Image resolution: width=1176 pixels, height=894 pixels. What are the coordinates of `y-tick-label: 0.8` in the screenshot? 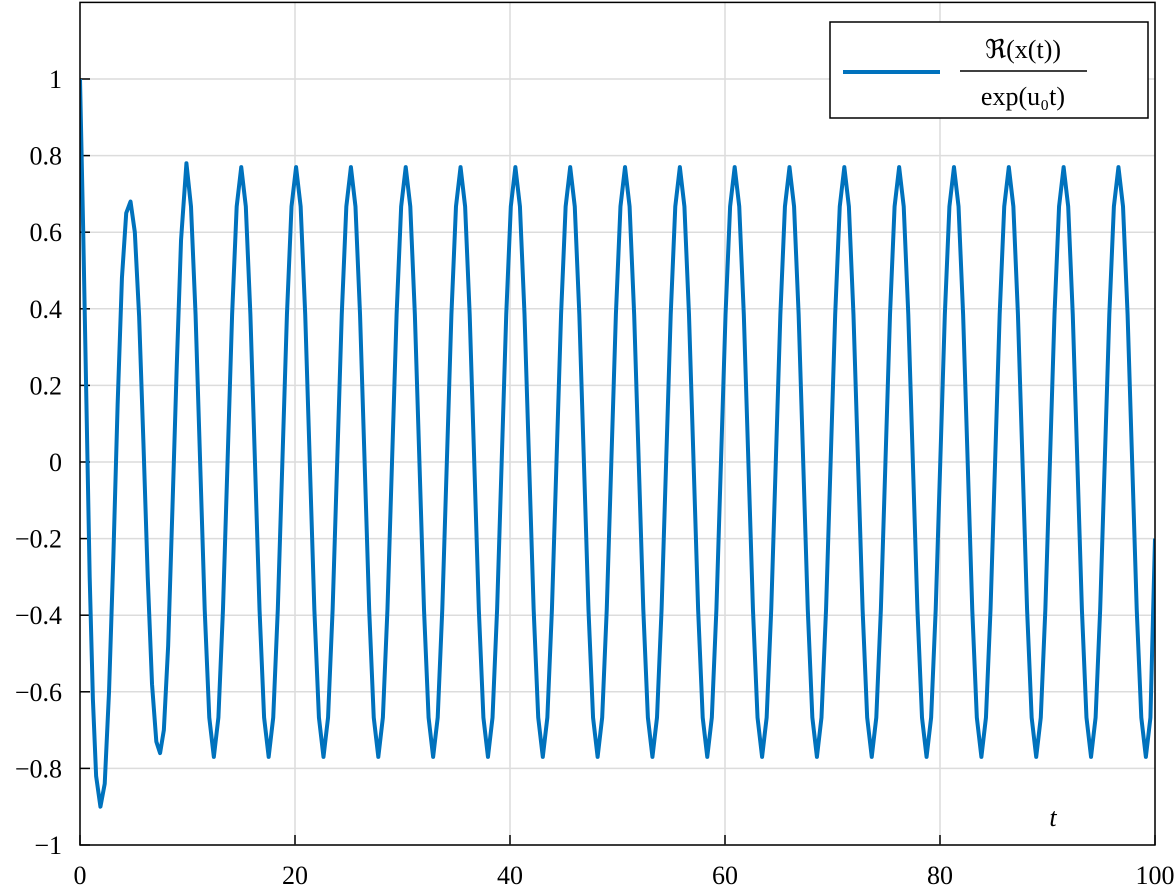 It's located at (46, 156).